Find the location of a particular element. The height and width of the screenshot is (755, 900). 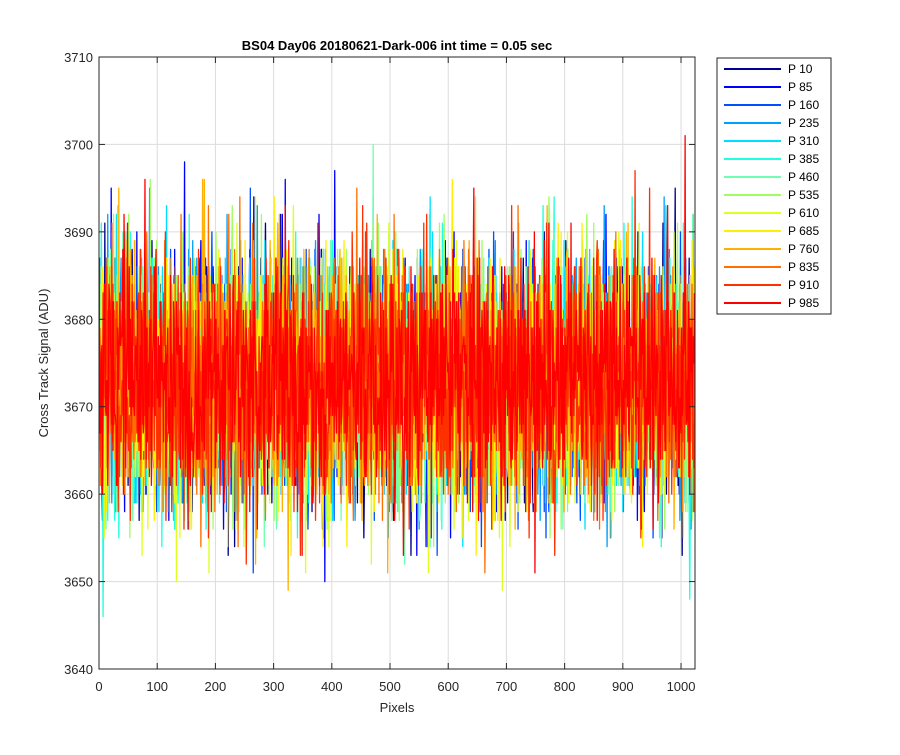

x-tick-label: 700 is located at coordinates (507, 686).